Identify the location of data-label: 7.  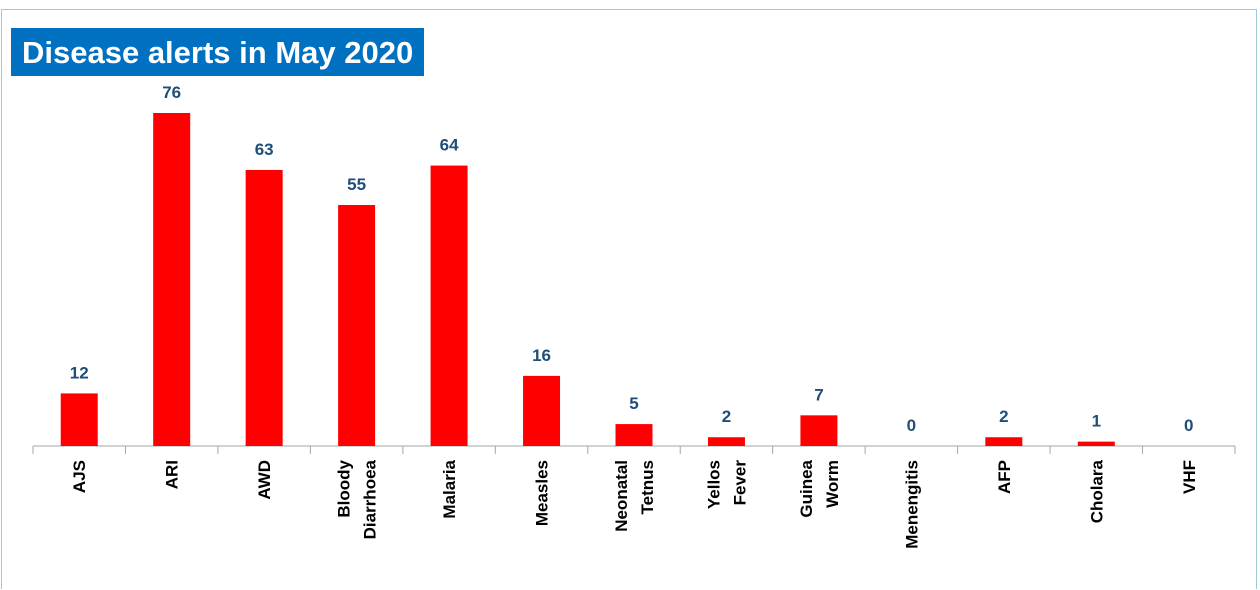
(818, 394).